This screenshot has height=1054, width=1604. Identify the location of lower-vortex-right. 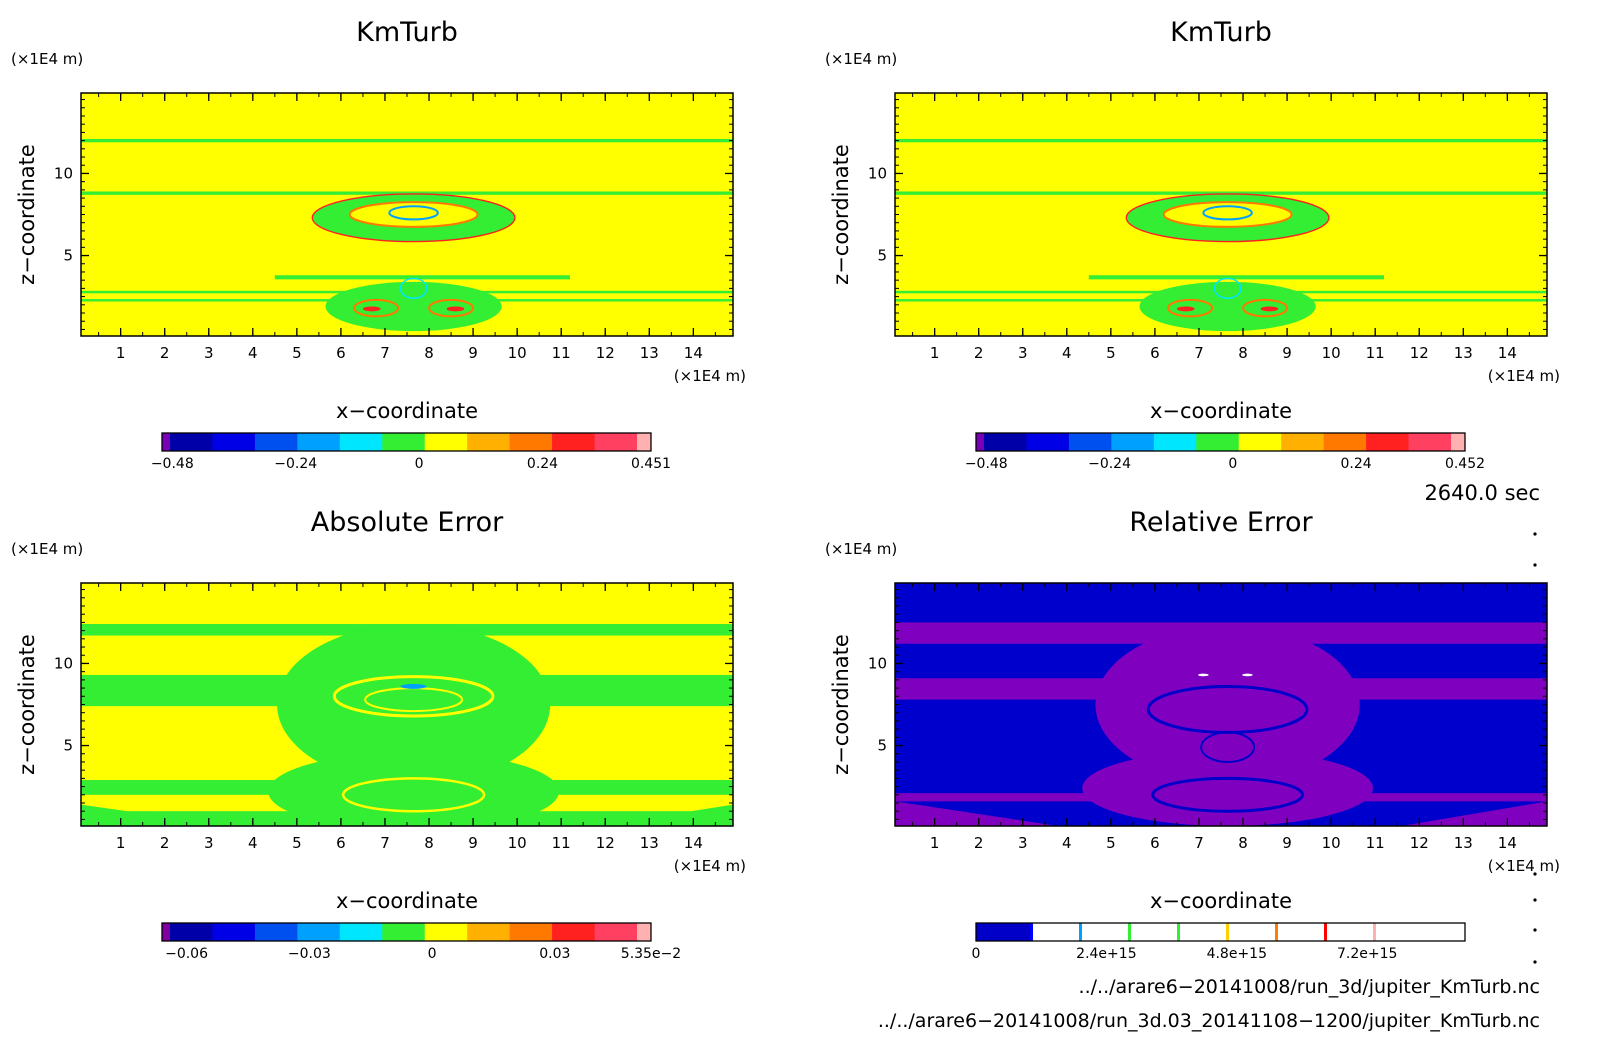
(1265, 308).